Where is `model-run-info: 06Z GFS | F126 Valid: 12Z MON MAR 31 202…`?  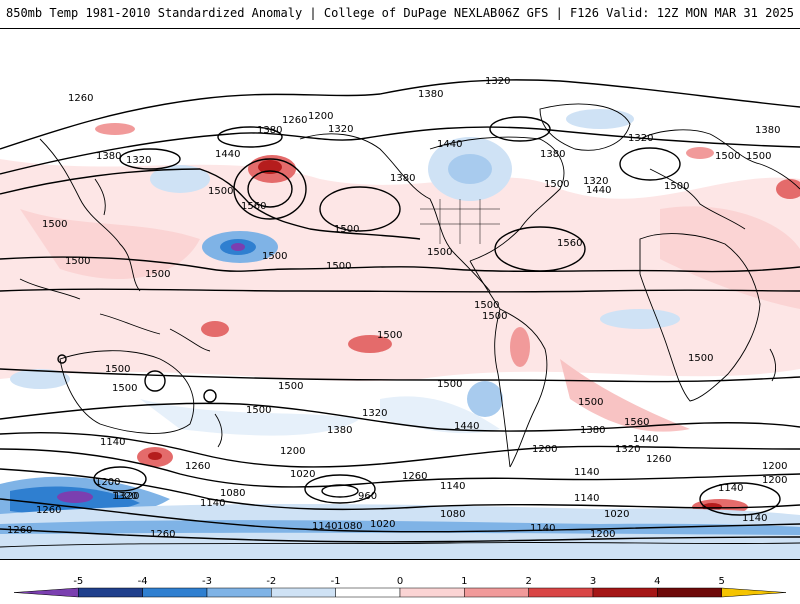 model-run-info: 06Z GFS | F126 Valid: 12Z MON MAR 31 202… is located at coordinates (645, 13).